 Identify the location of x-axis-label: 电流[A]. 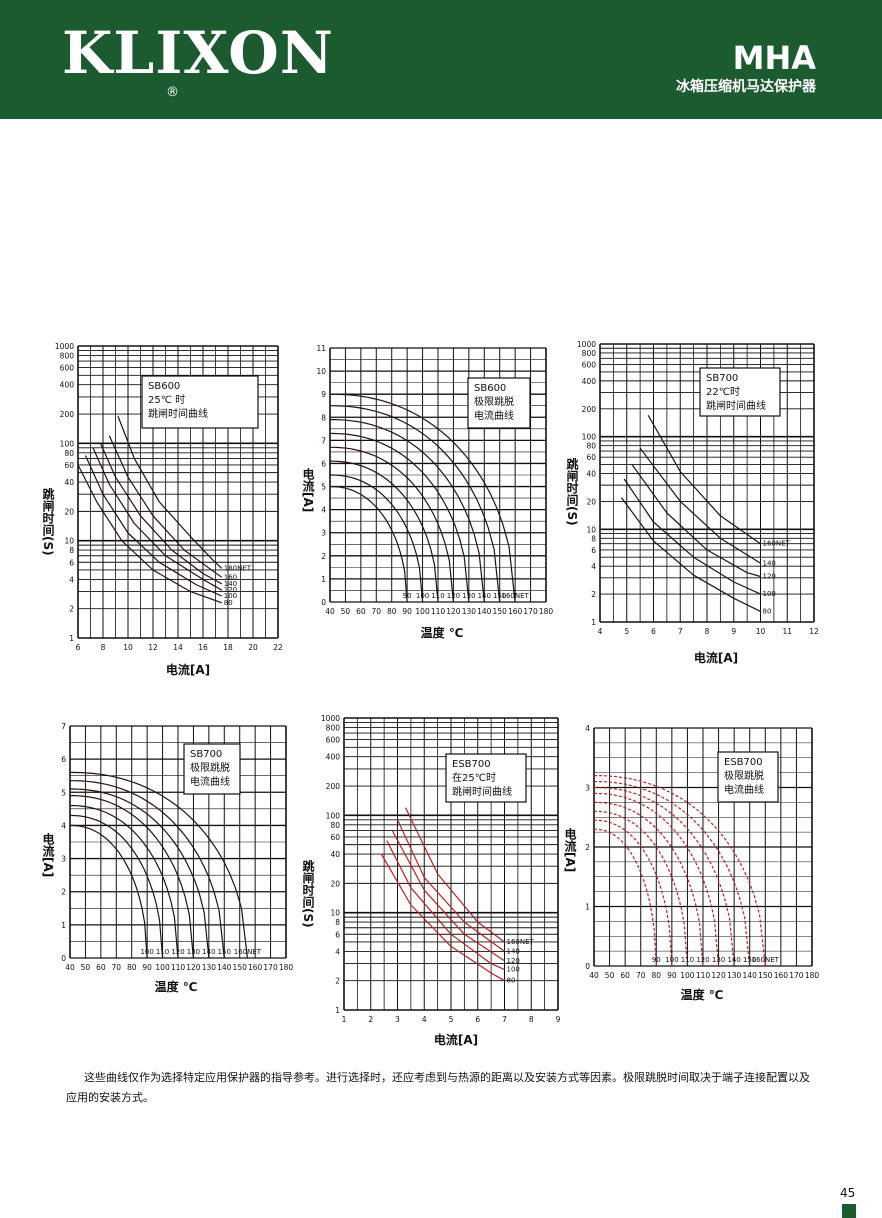
(188, 669).